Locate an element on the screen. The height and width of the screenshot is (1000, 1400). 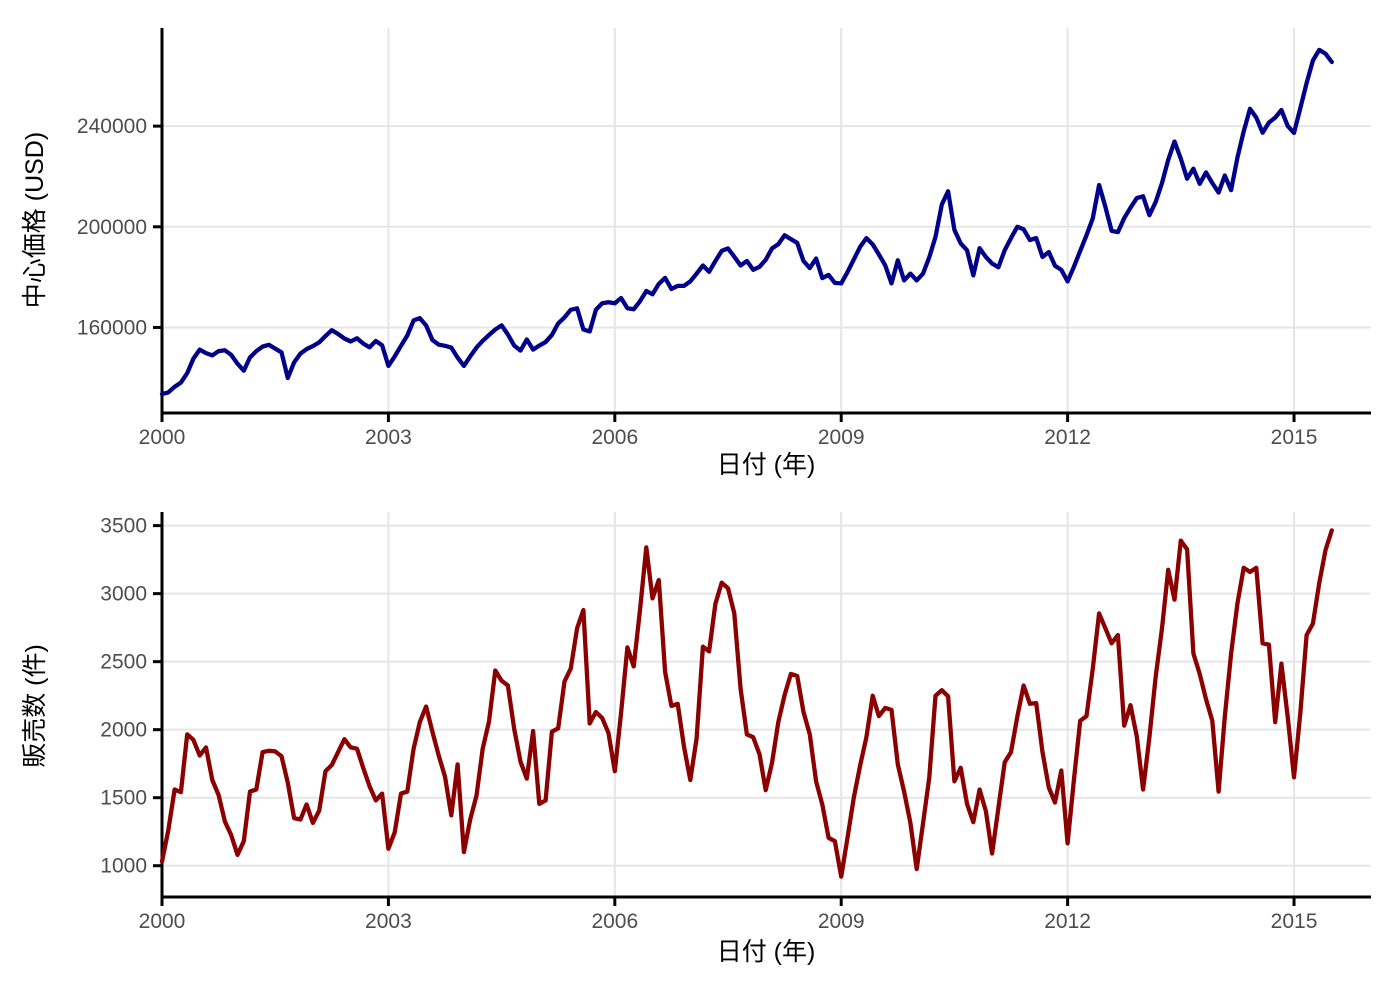
svg-text: 3000 is located at coordinates (123, 594).